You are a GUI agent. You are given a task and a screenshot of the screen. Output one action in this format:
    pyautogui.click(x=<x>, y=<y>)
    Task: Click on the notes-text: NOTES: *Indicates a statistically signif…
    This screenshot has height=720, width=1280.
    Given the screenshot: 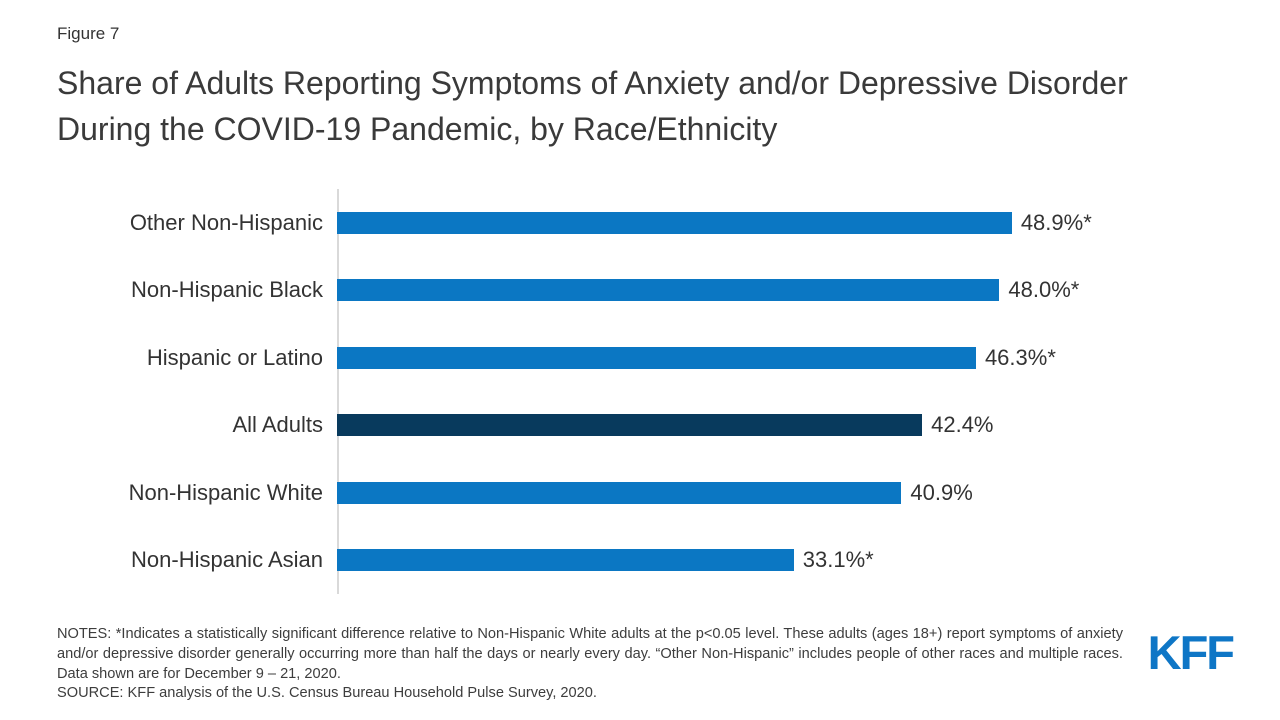 What is the action you would take?
    pyautogui.click(x=590, y=654)
    